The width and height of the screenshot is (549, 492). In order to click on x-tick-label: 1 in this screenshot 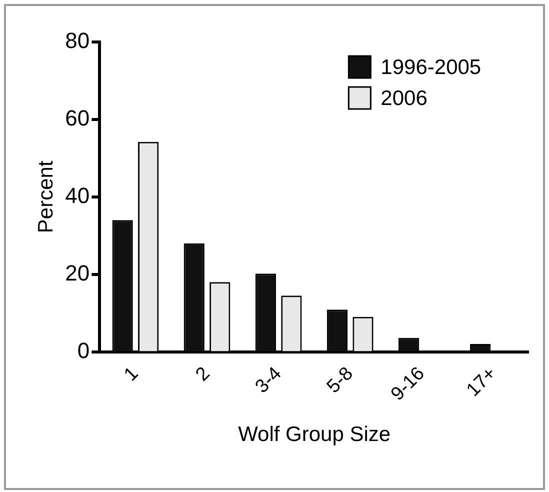, I will do `click(131, 374)`.